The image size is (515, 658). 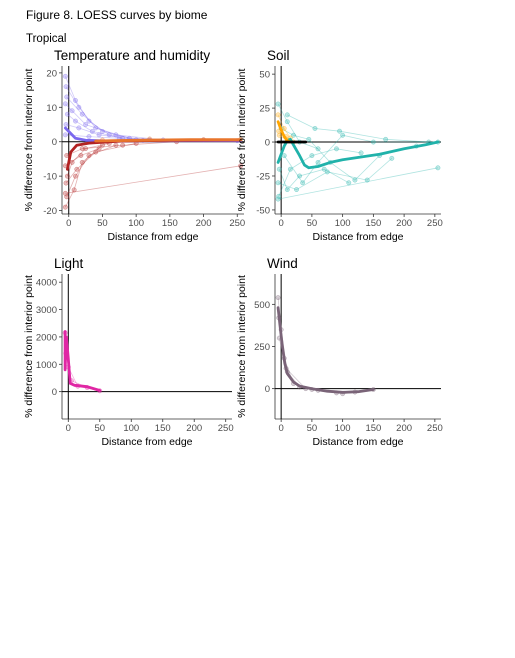 I want to click on biome-subheading: Tropical, so click(x=46, y=39).